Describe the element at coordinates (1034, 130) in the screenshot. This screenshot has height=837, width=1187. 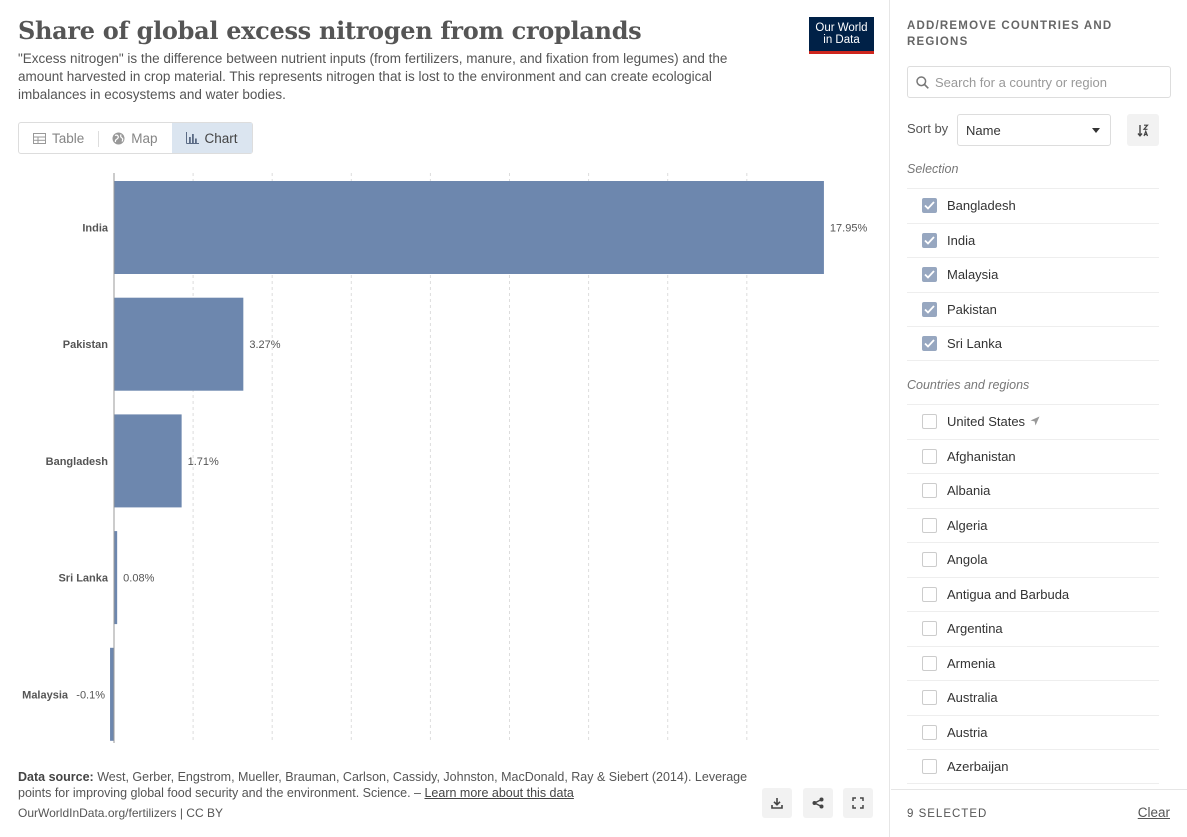
I see `sort-select: Name` at that location.